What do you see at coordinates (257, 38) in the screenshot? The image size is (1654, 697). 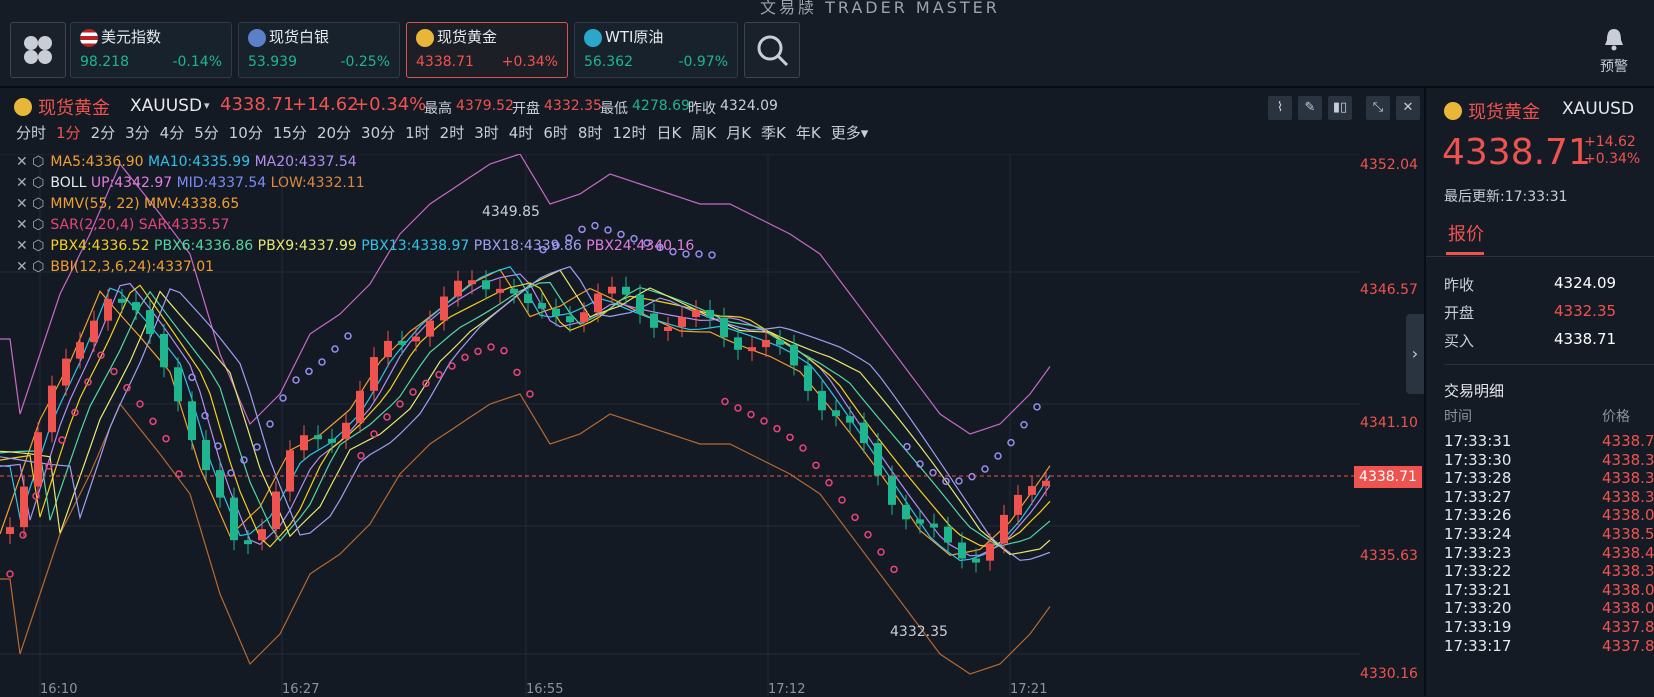 I see `silver-icon` at bounding box center [257, 38].